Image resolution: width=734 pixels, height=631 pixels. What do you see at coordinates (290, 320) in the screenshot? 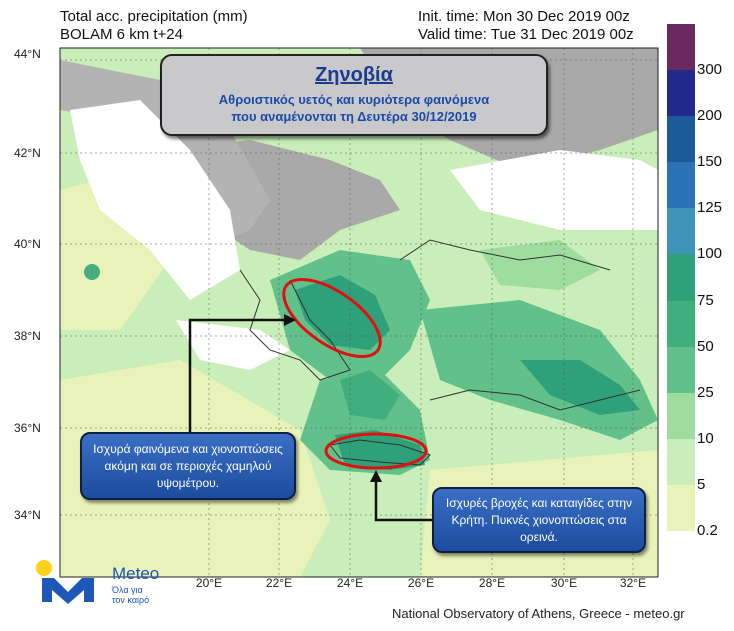
I see `arrow-left-head` at bounding box center [290, 320].